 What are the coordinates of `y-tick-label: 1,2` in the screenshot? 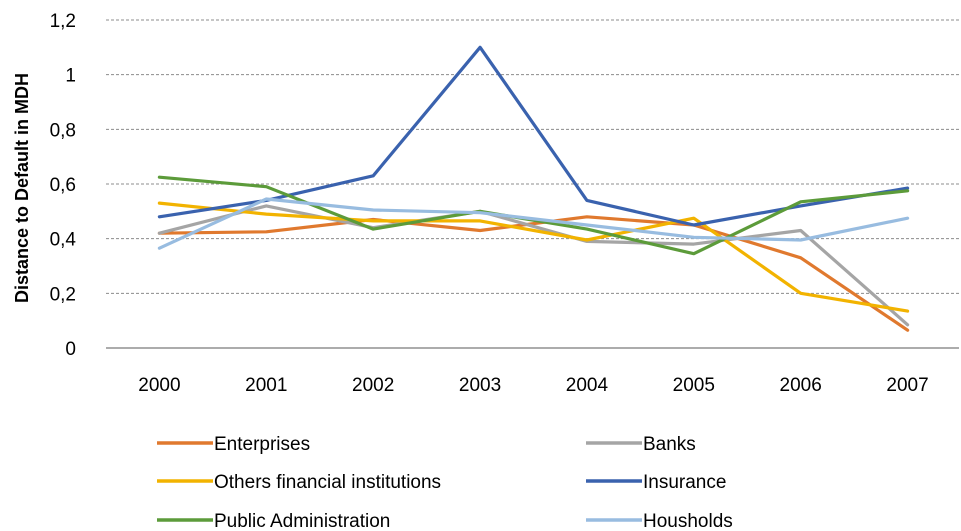 It's located at (63, 21).